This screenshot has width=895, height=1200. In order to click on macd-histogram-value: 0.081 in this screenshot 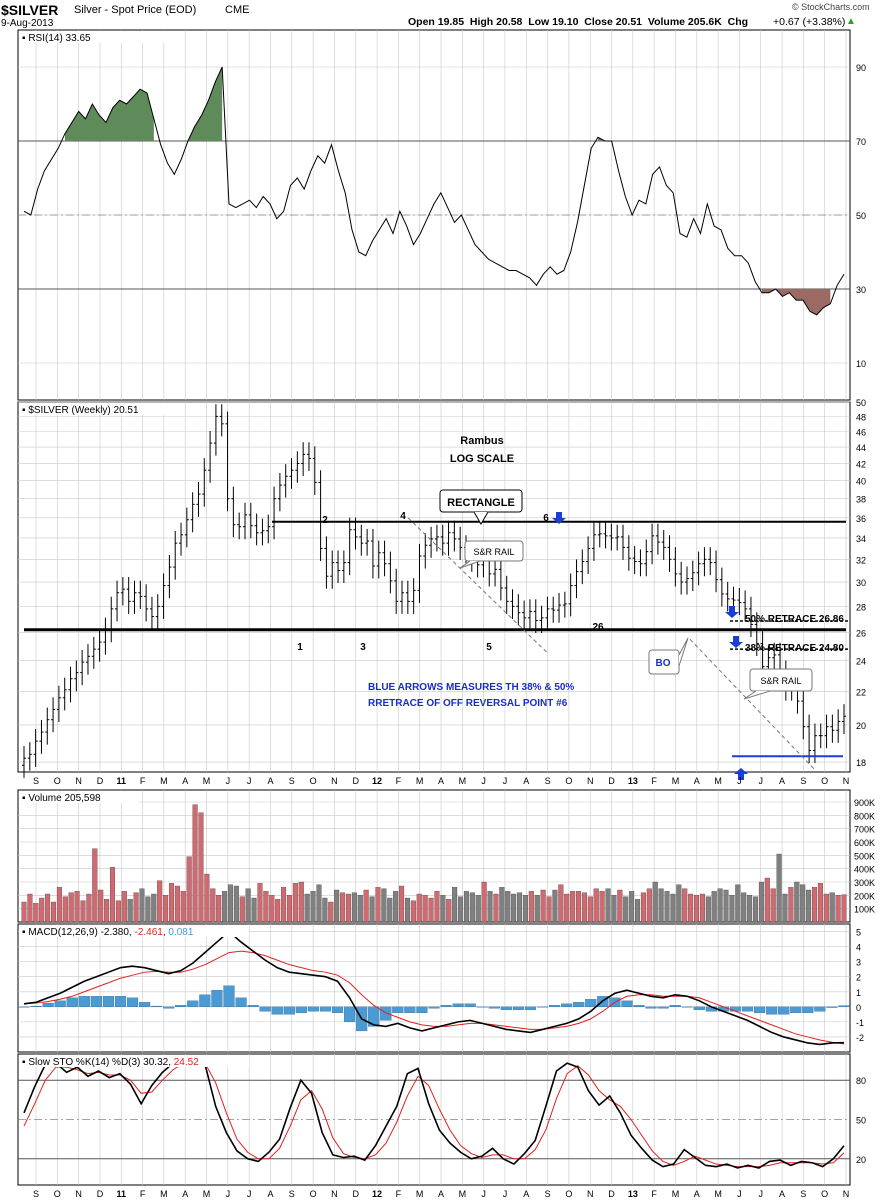, I will do `click(180, 932)`.